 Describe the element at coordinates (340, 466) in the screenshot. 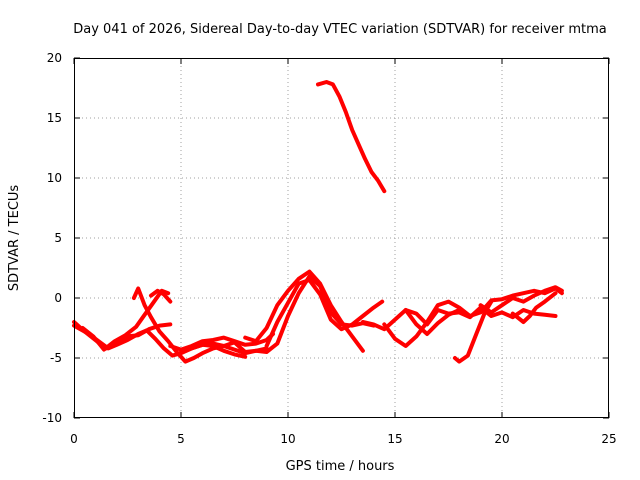

I see `x-axis-label: GPS time / hours` at that location.